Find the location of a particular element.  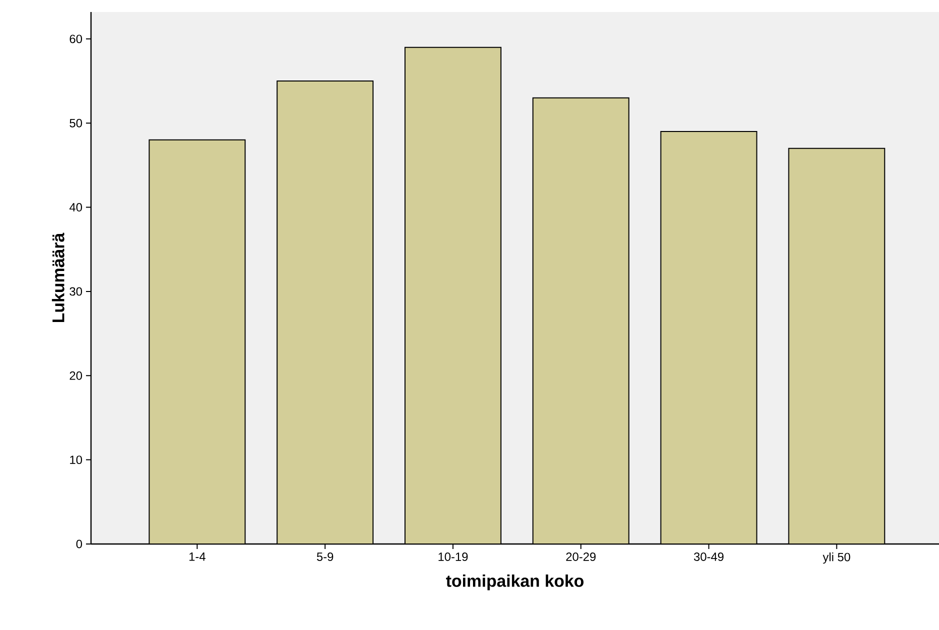

x-tick-label: 1-4 is located at coordinates (197, 556).